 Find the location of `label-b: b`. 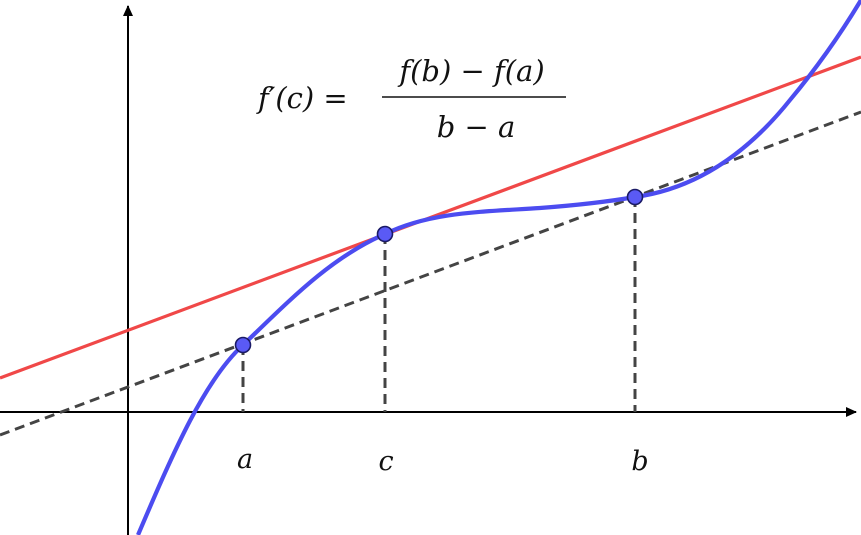

label-b: b is located at coordinates (639, 461).